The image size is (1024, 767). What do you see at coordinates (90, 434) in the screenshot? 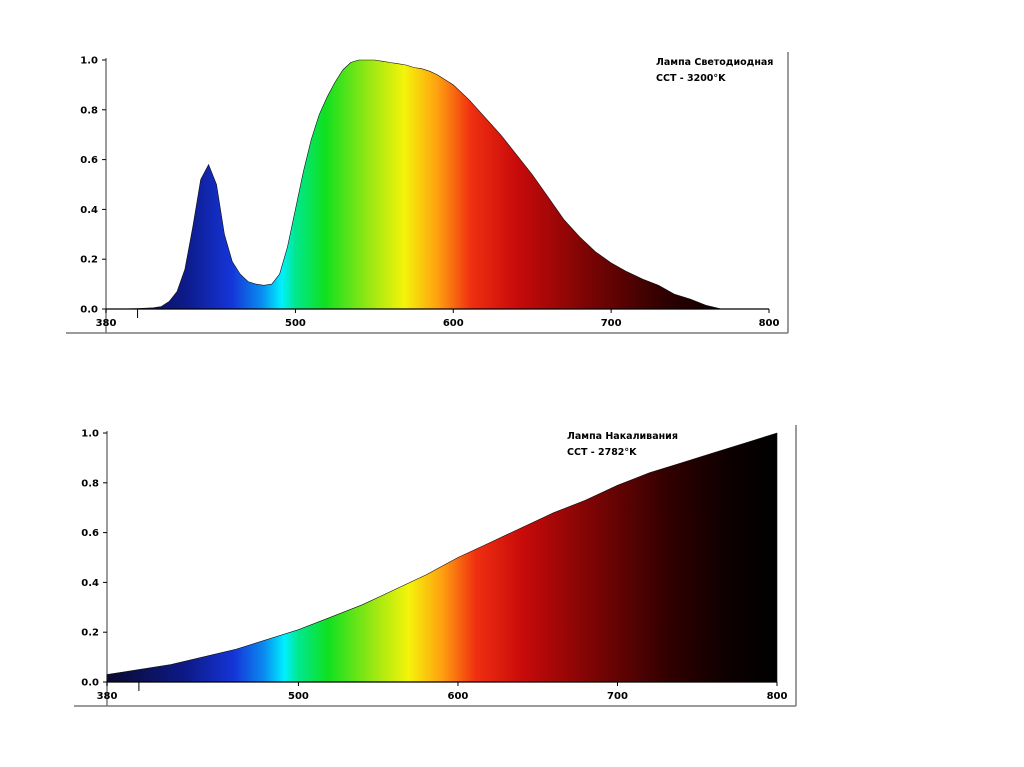
I see `incandescent-y-tick-label: 1.0` at bounding box center [90, 434].